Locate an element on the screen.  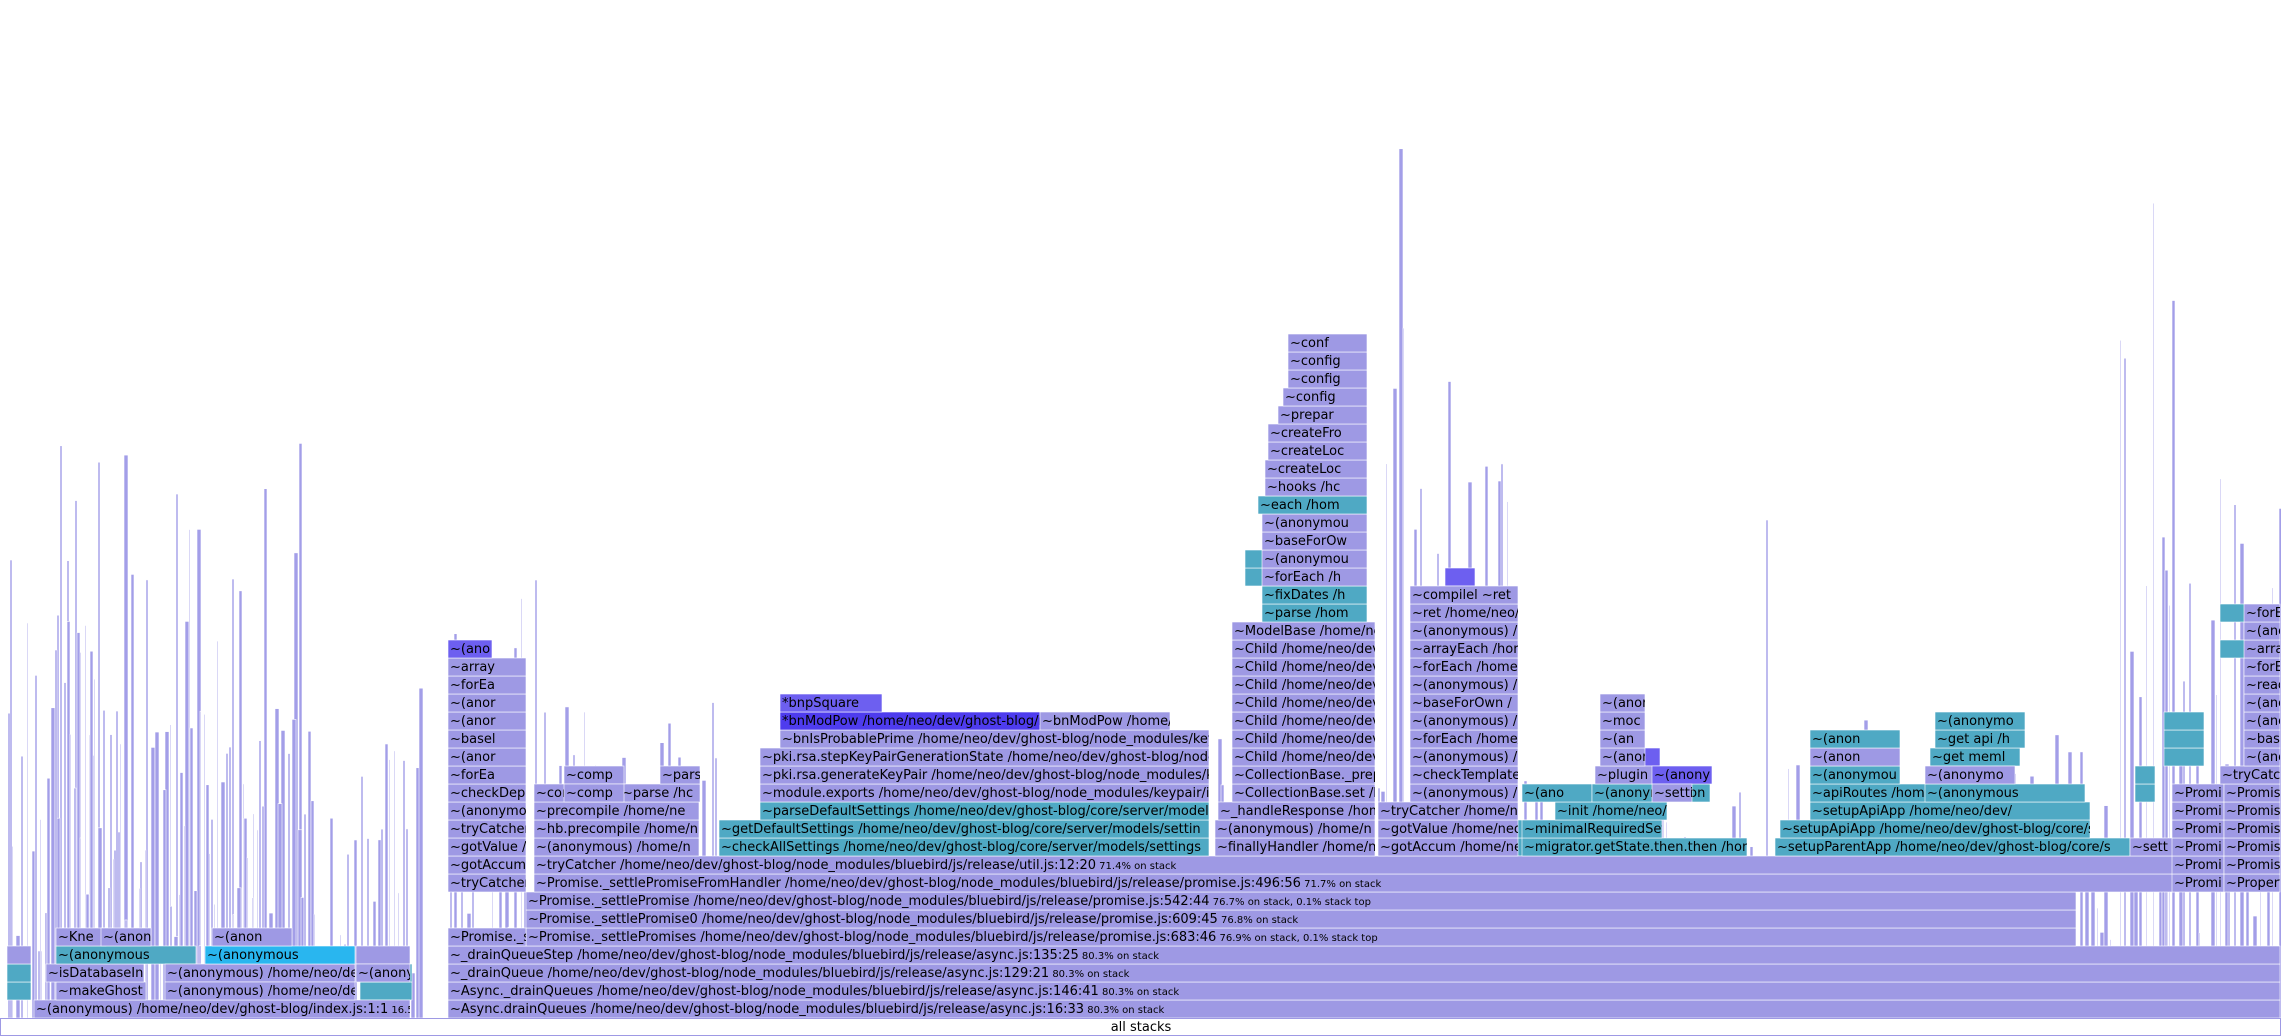
stack-frame: ~createFro is located at coordinates (1317, 433).